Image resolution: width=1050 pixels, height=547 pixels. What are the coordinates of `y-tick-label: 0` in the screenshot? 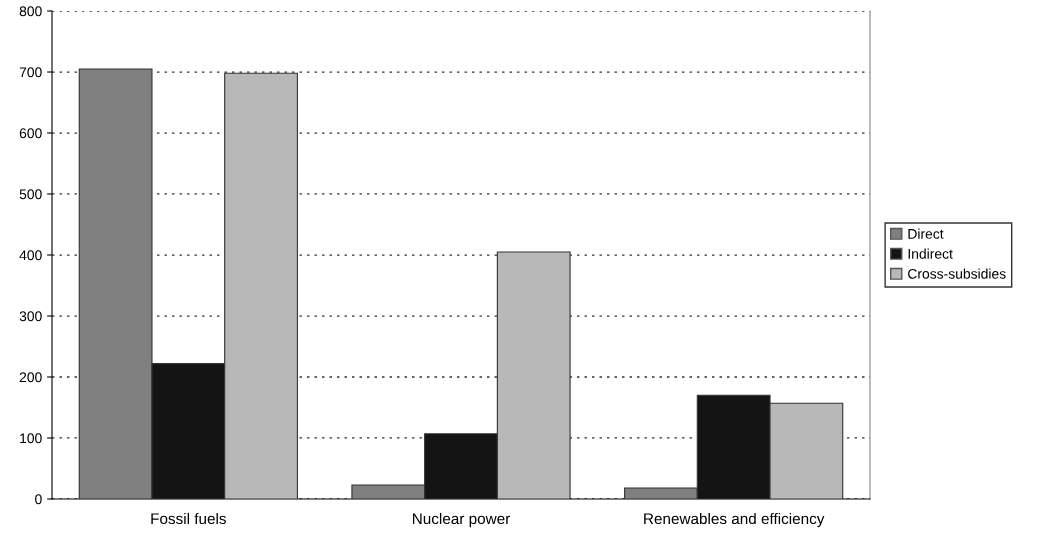 It's located at (38, 499).